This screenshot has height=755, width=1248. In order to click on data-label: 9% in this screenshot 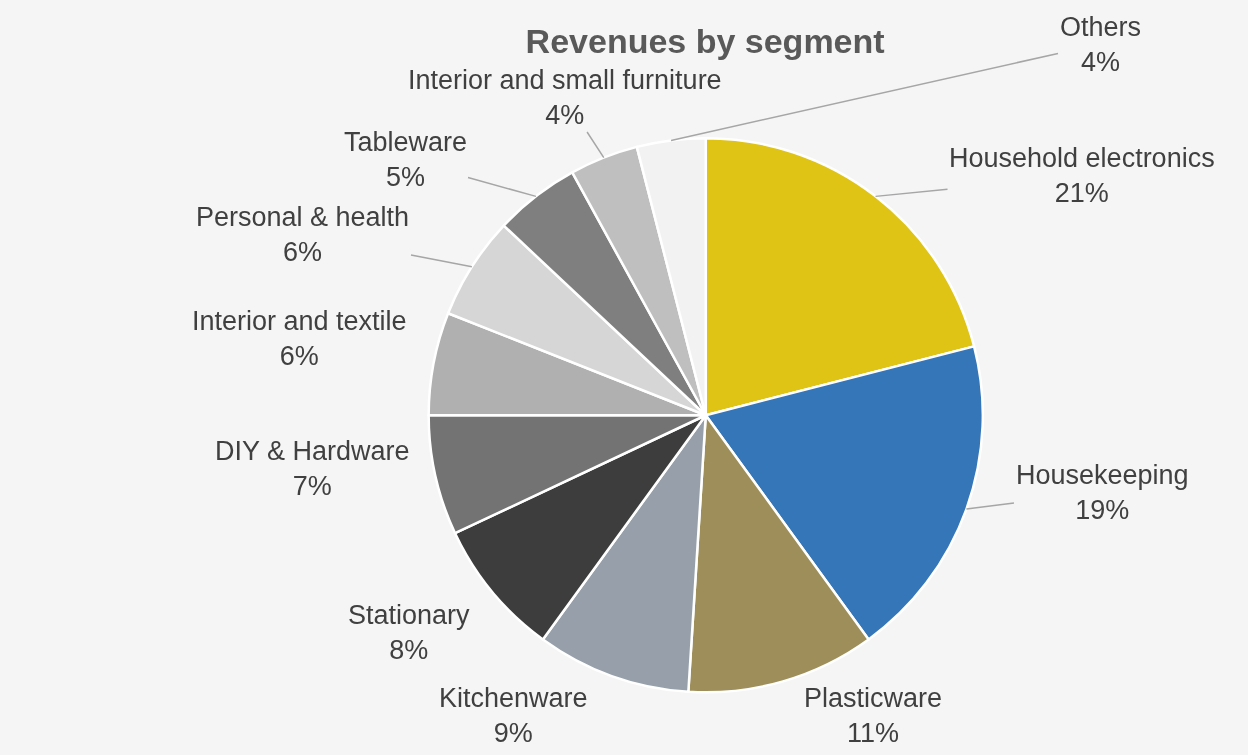, I will do `click(513, 733)`.